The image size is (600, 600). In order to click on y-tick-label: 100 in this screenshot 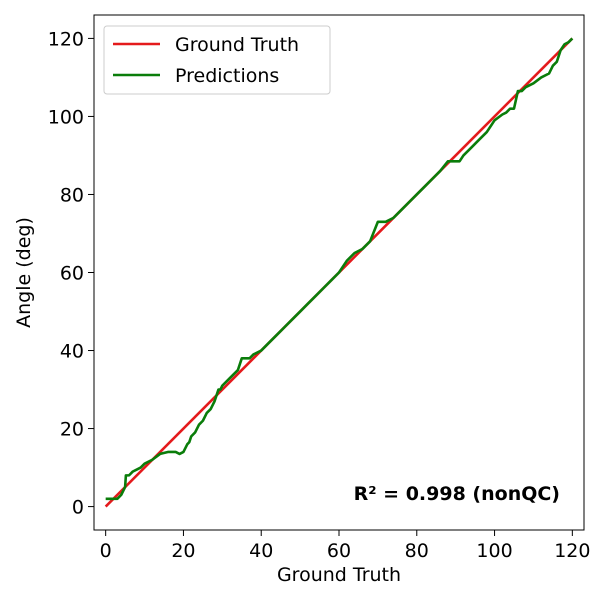, I will do `click(66, 117)`.